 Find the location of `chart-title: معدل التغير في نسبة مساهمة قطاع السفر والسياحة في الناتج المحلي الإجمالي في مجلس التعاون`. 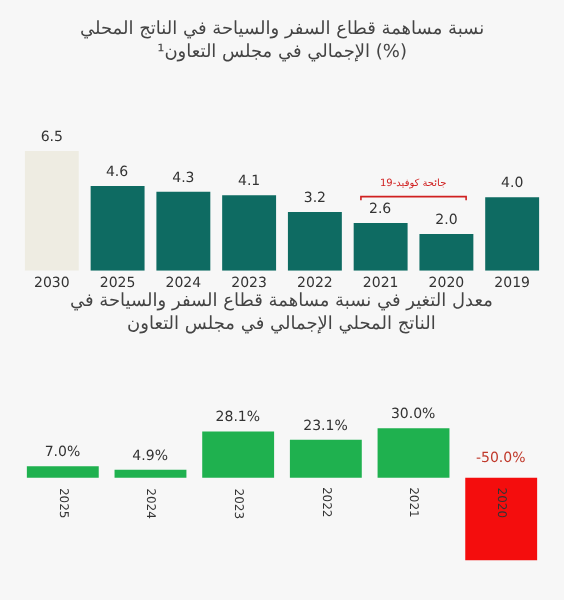

chart-title: معدل التغير في نسبة مساهمة قطاع السفر والسياحة في الناتج المحلي الإجمالي في مجلس التعاون is located at coordinates (282, 314).